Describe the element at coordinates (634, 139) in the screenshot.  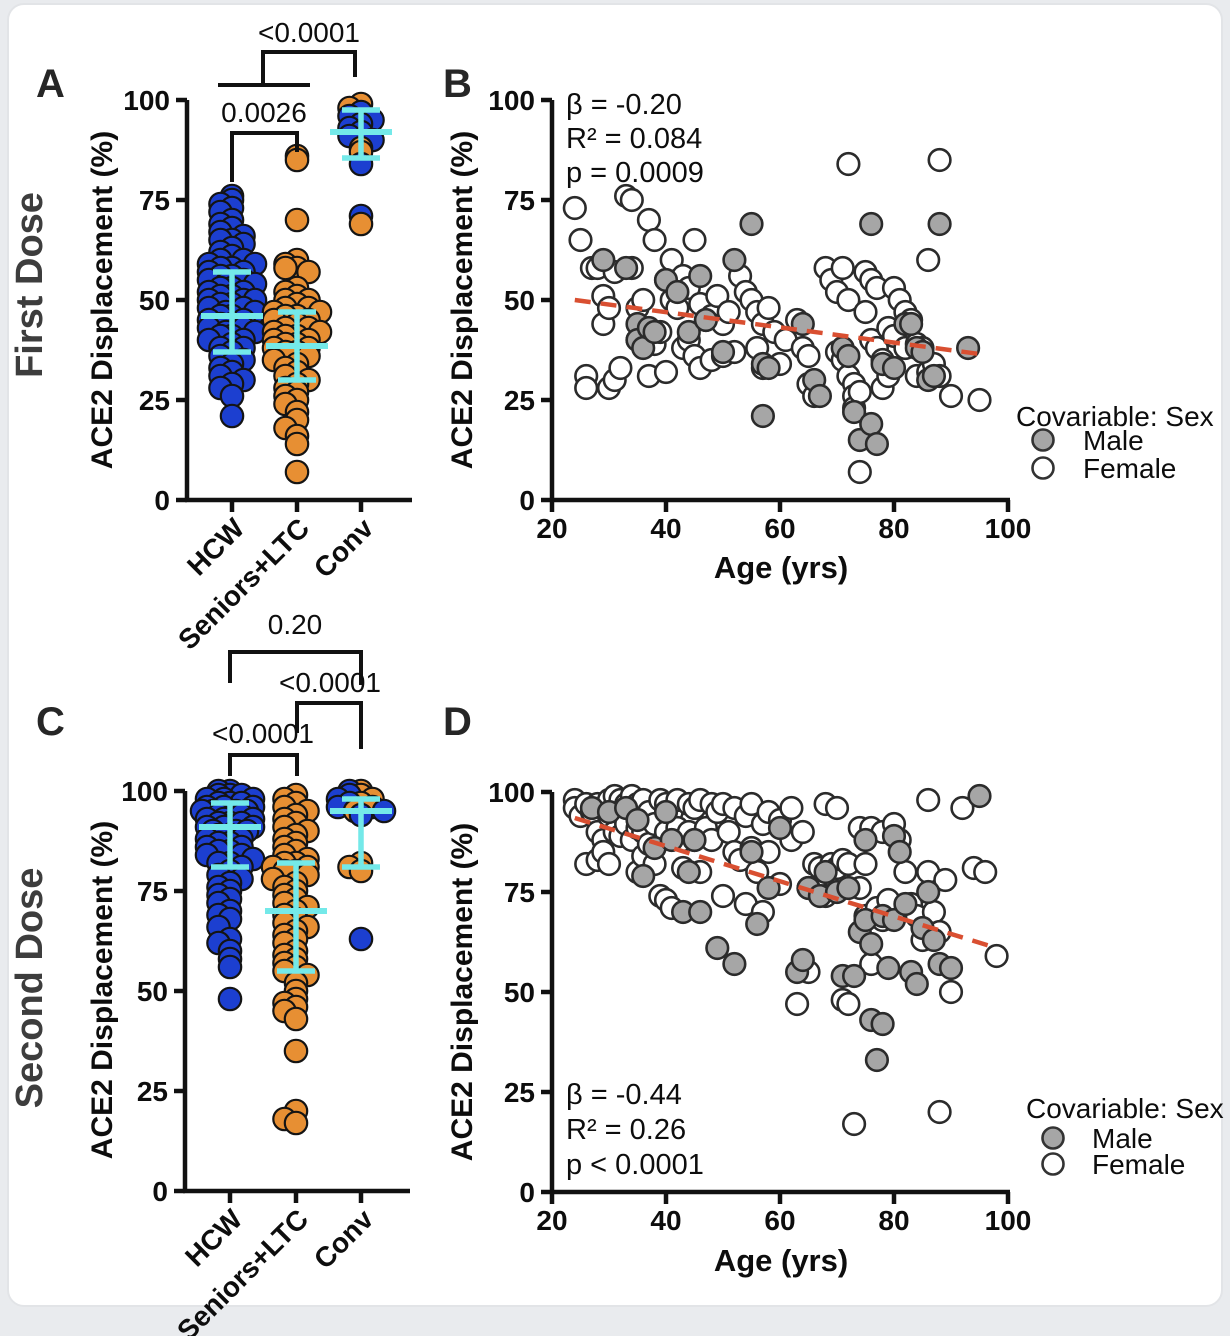
I see `stat-rsq-b: R² = 0.084` at that location.